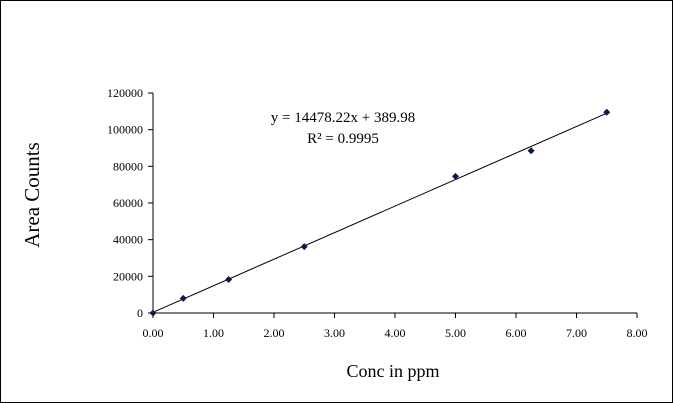 The image size is (673, 403). I want to click on r-squared-label: R² = 0.9995, so click(343, 139).